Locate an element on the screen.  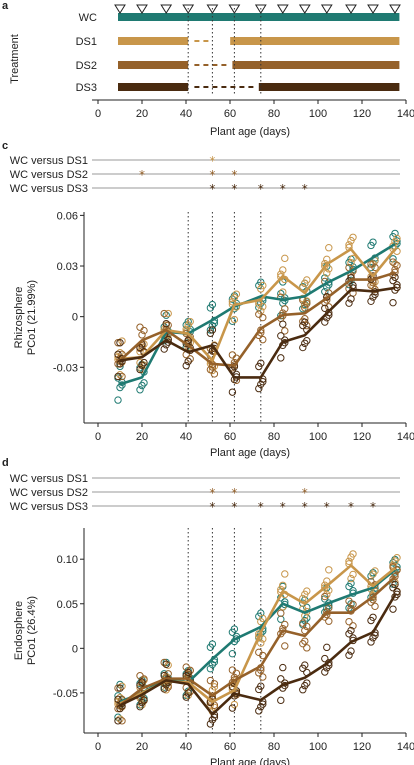
endosphere-line-ds3 is located at coordinates (258, 655).